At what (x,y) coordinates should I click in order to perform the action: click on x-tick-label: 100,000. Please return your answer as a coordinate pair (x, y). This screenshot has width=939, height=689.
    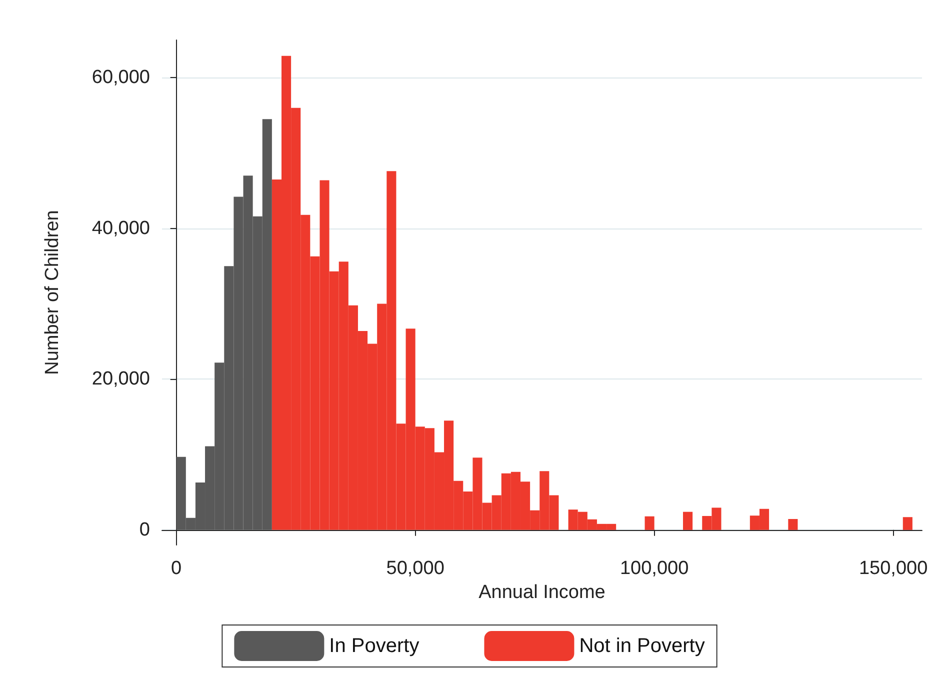
    Looking at the image, I should click on (654, 568).